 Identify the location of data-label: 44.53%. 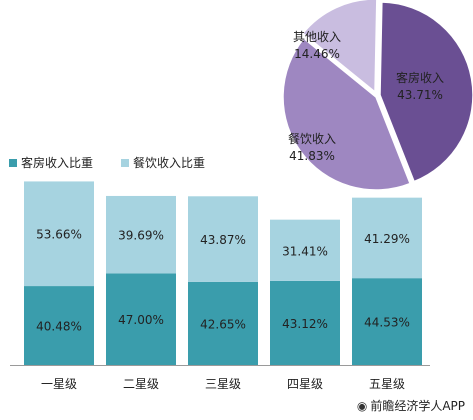
(387, 323).